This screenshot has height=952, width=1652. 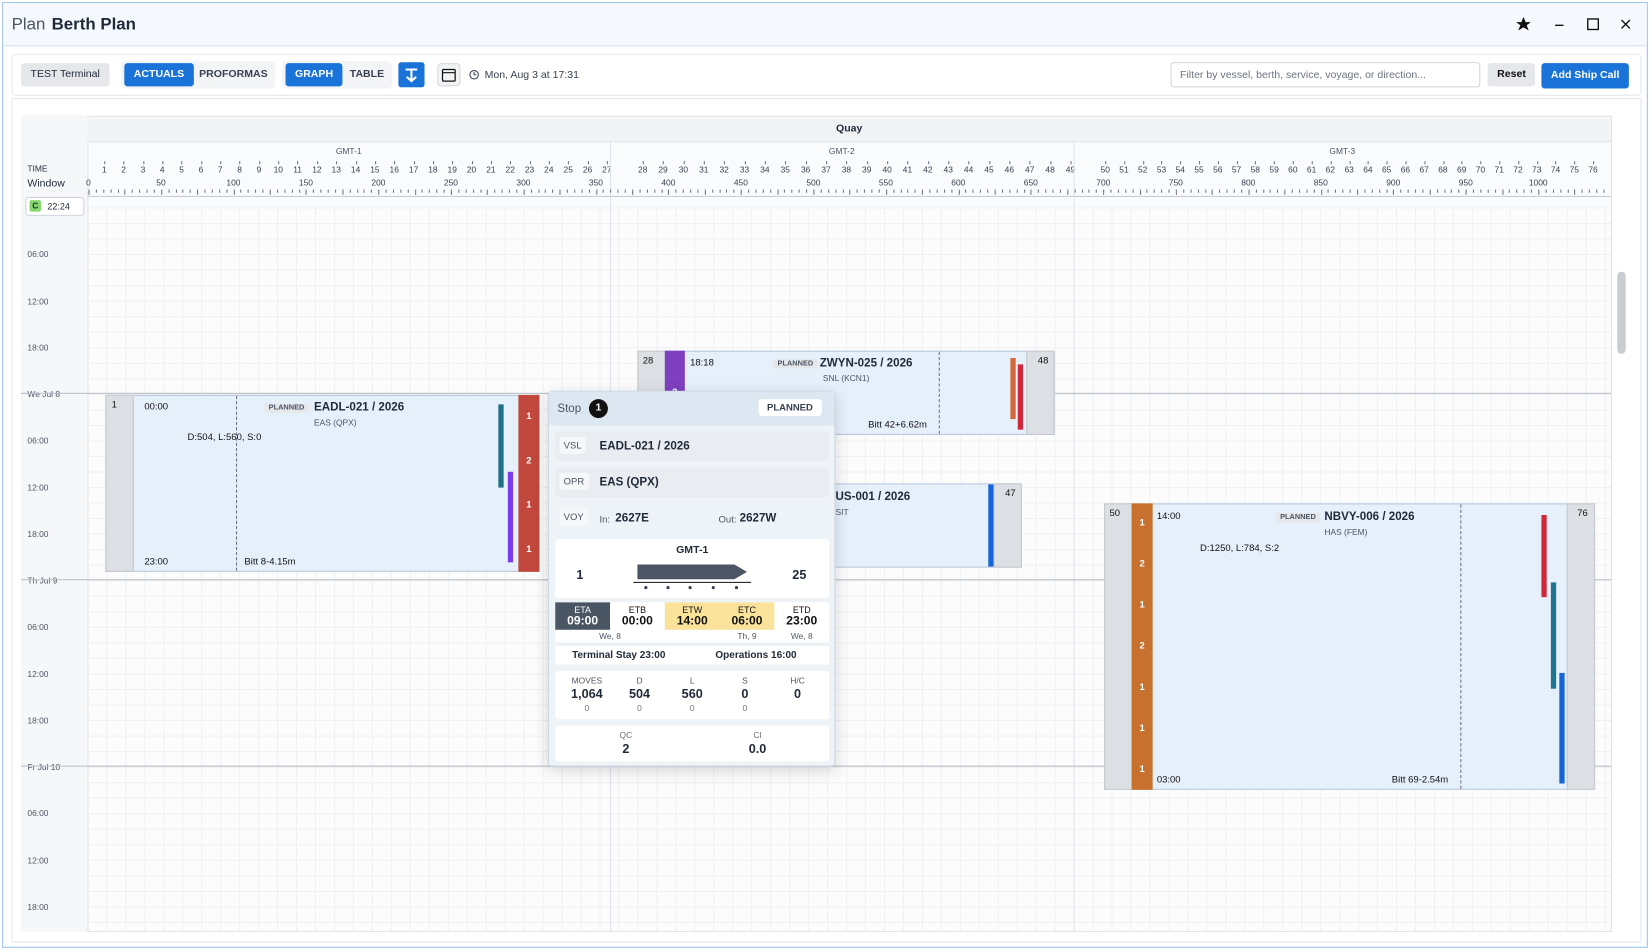 I want to click on berth-section: GMT-1, so click(x=692, y=550).